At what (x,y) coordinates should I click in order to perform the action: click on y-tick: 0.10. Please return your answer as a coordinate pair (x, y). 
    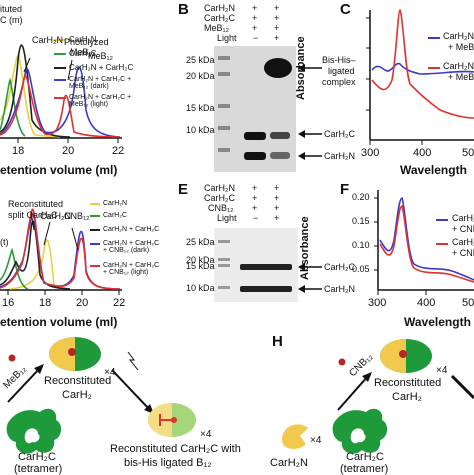
    Looking at the image, I should click on (361, 245).